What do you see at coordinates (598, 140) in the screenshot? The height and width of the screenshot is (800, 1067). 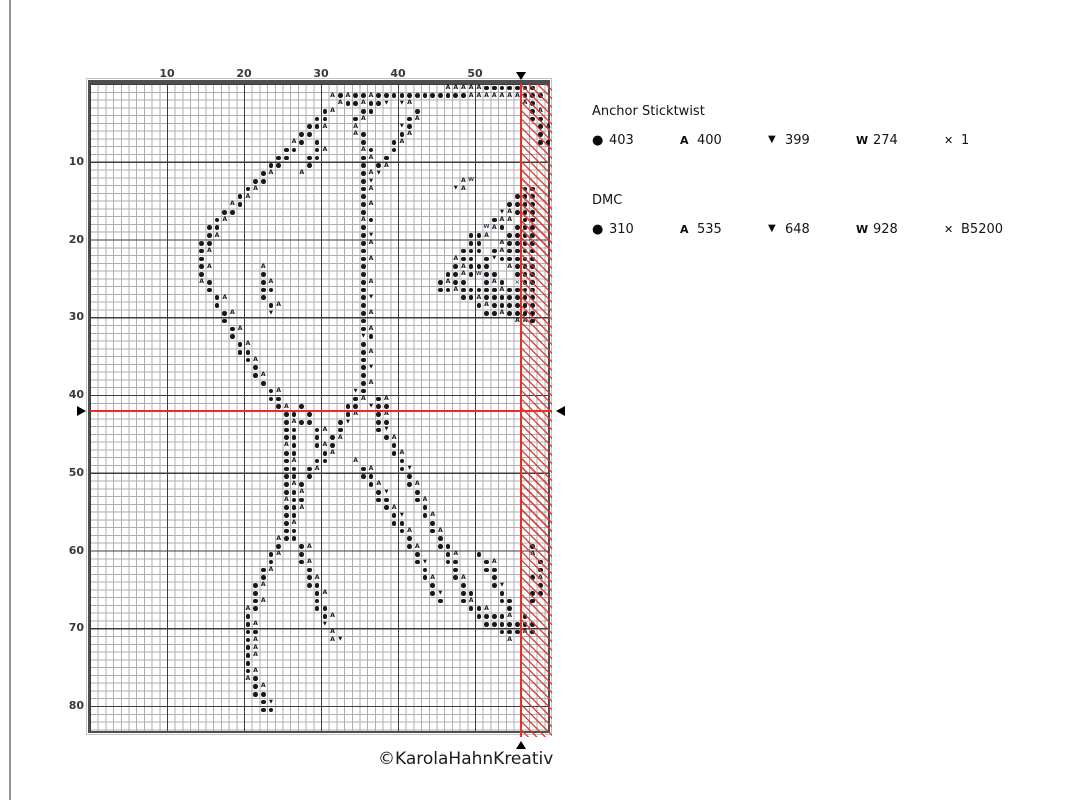 I see `legend-symbol-icon: ●` at bounding box center [598, 140].